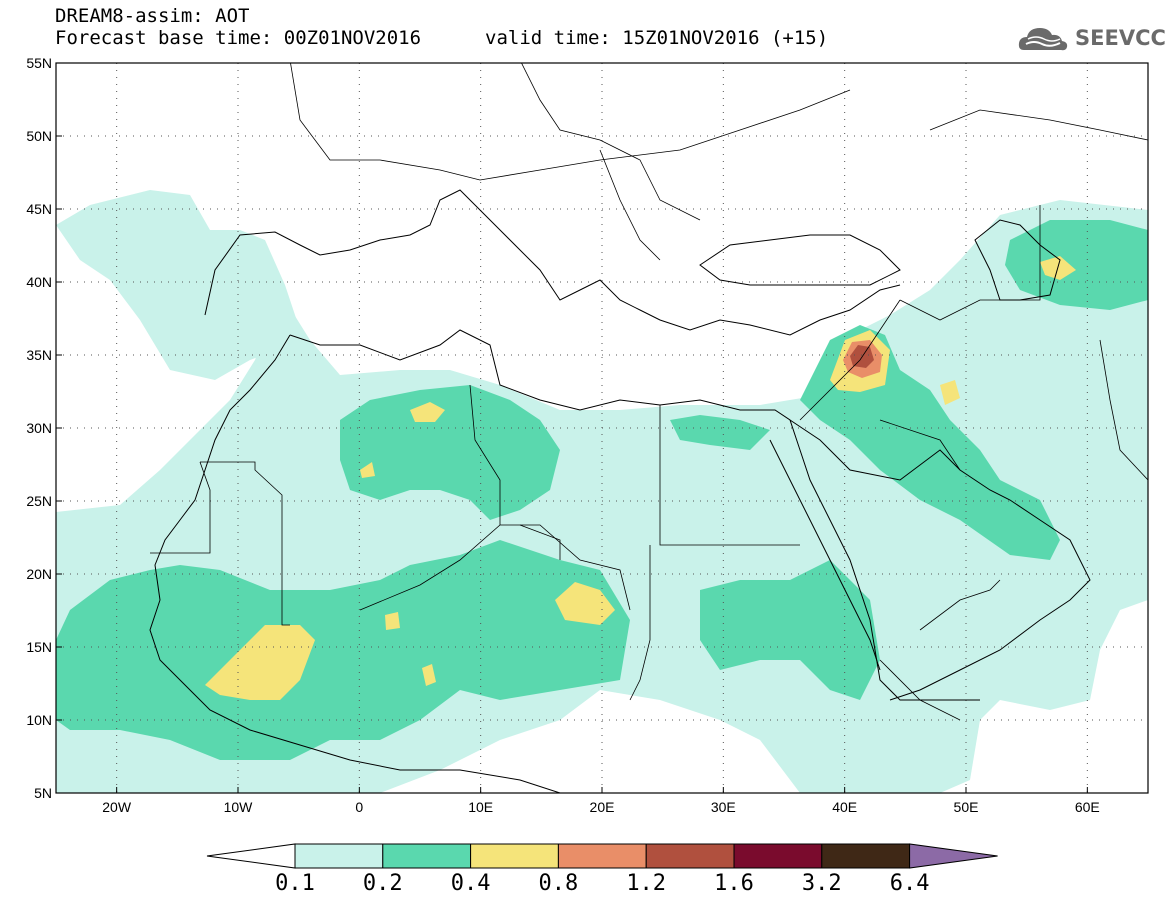  I want to click on colorbar-labels: 0.1 0.2 0.4 0.8 1.2 1.6 3.2 6.4, so click(602, 883).